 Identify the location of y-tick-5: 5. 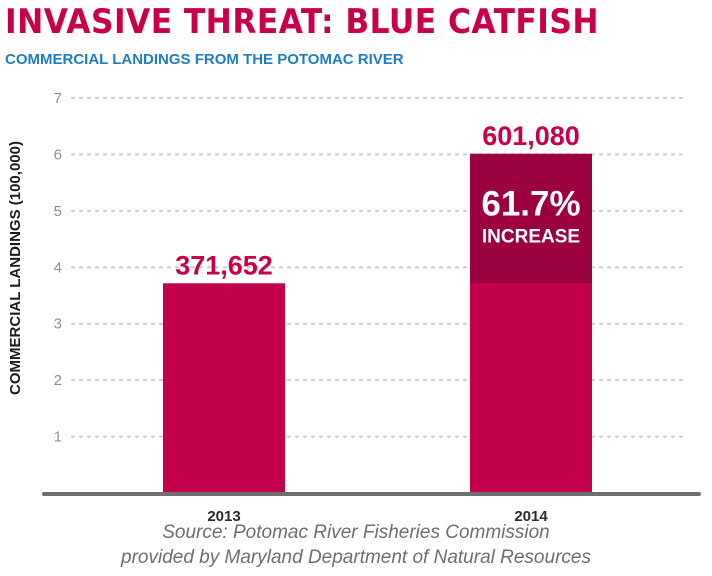
(58, 211).